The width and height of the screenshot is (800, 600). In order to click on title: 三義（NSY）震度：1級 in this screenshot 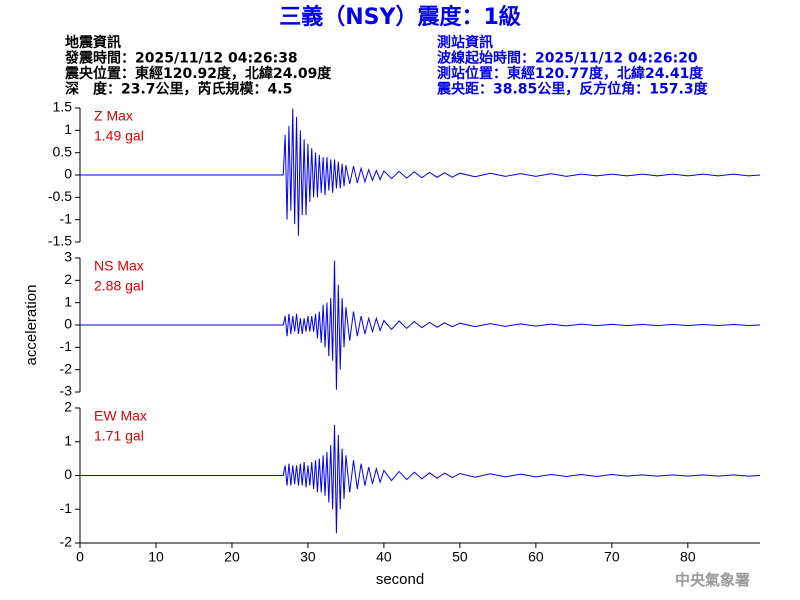, I will do `click(400, 17)`.